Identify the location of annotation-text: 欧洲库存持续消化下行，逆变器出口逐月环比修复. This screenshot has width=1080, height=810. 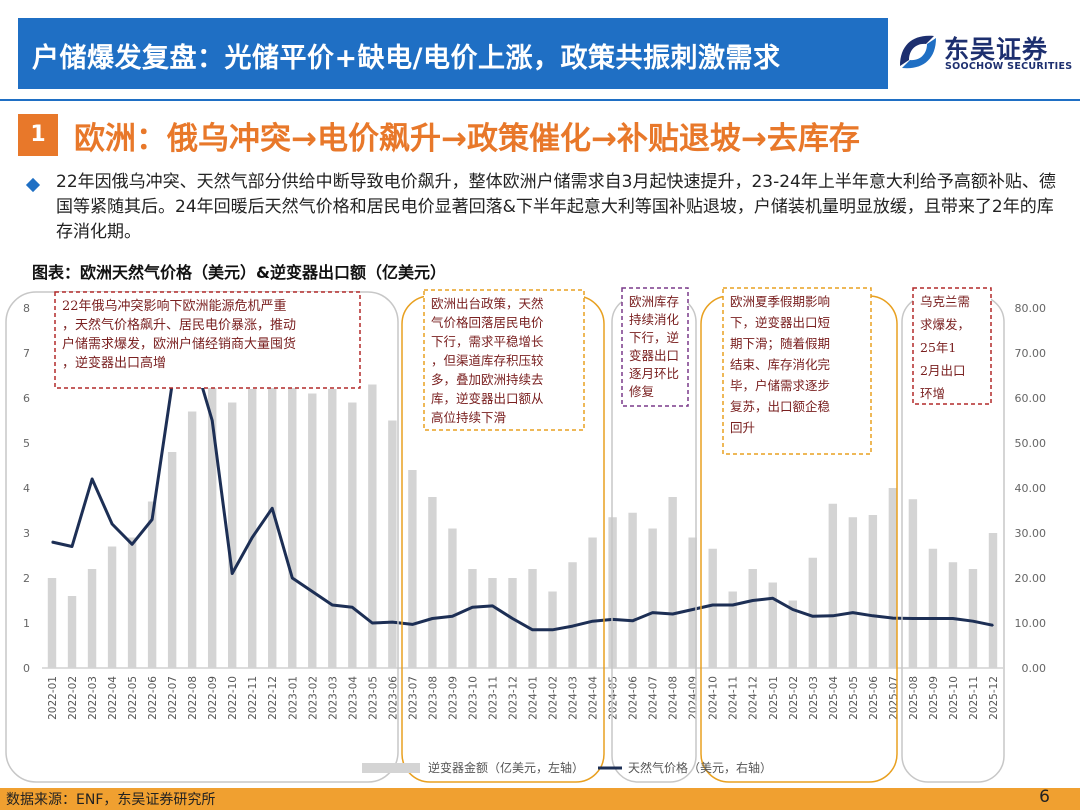
(654, 346).